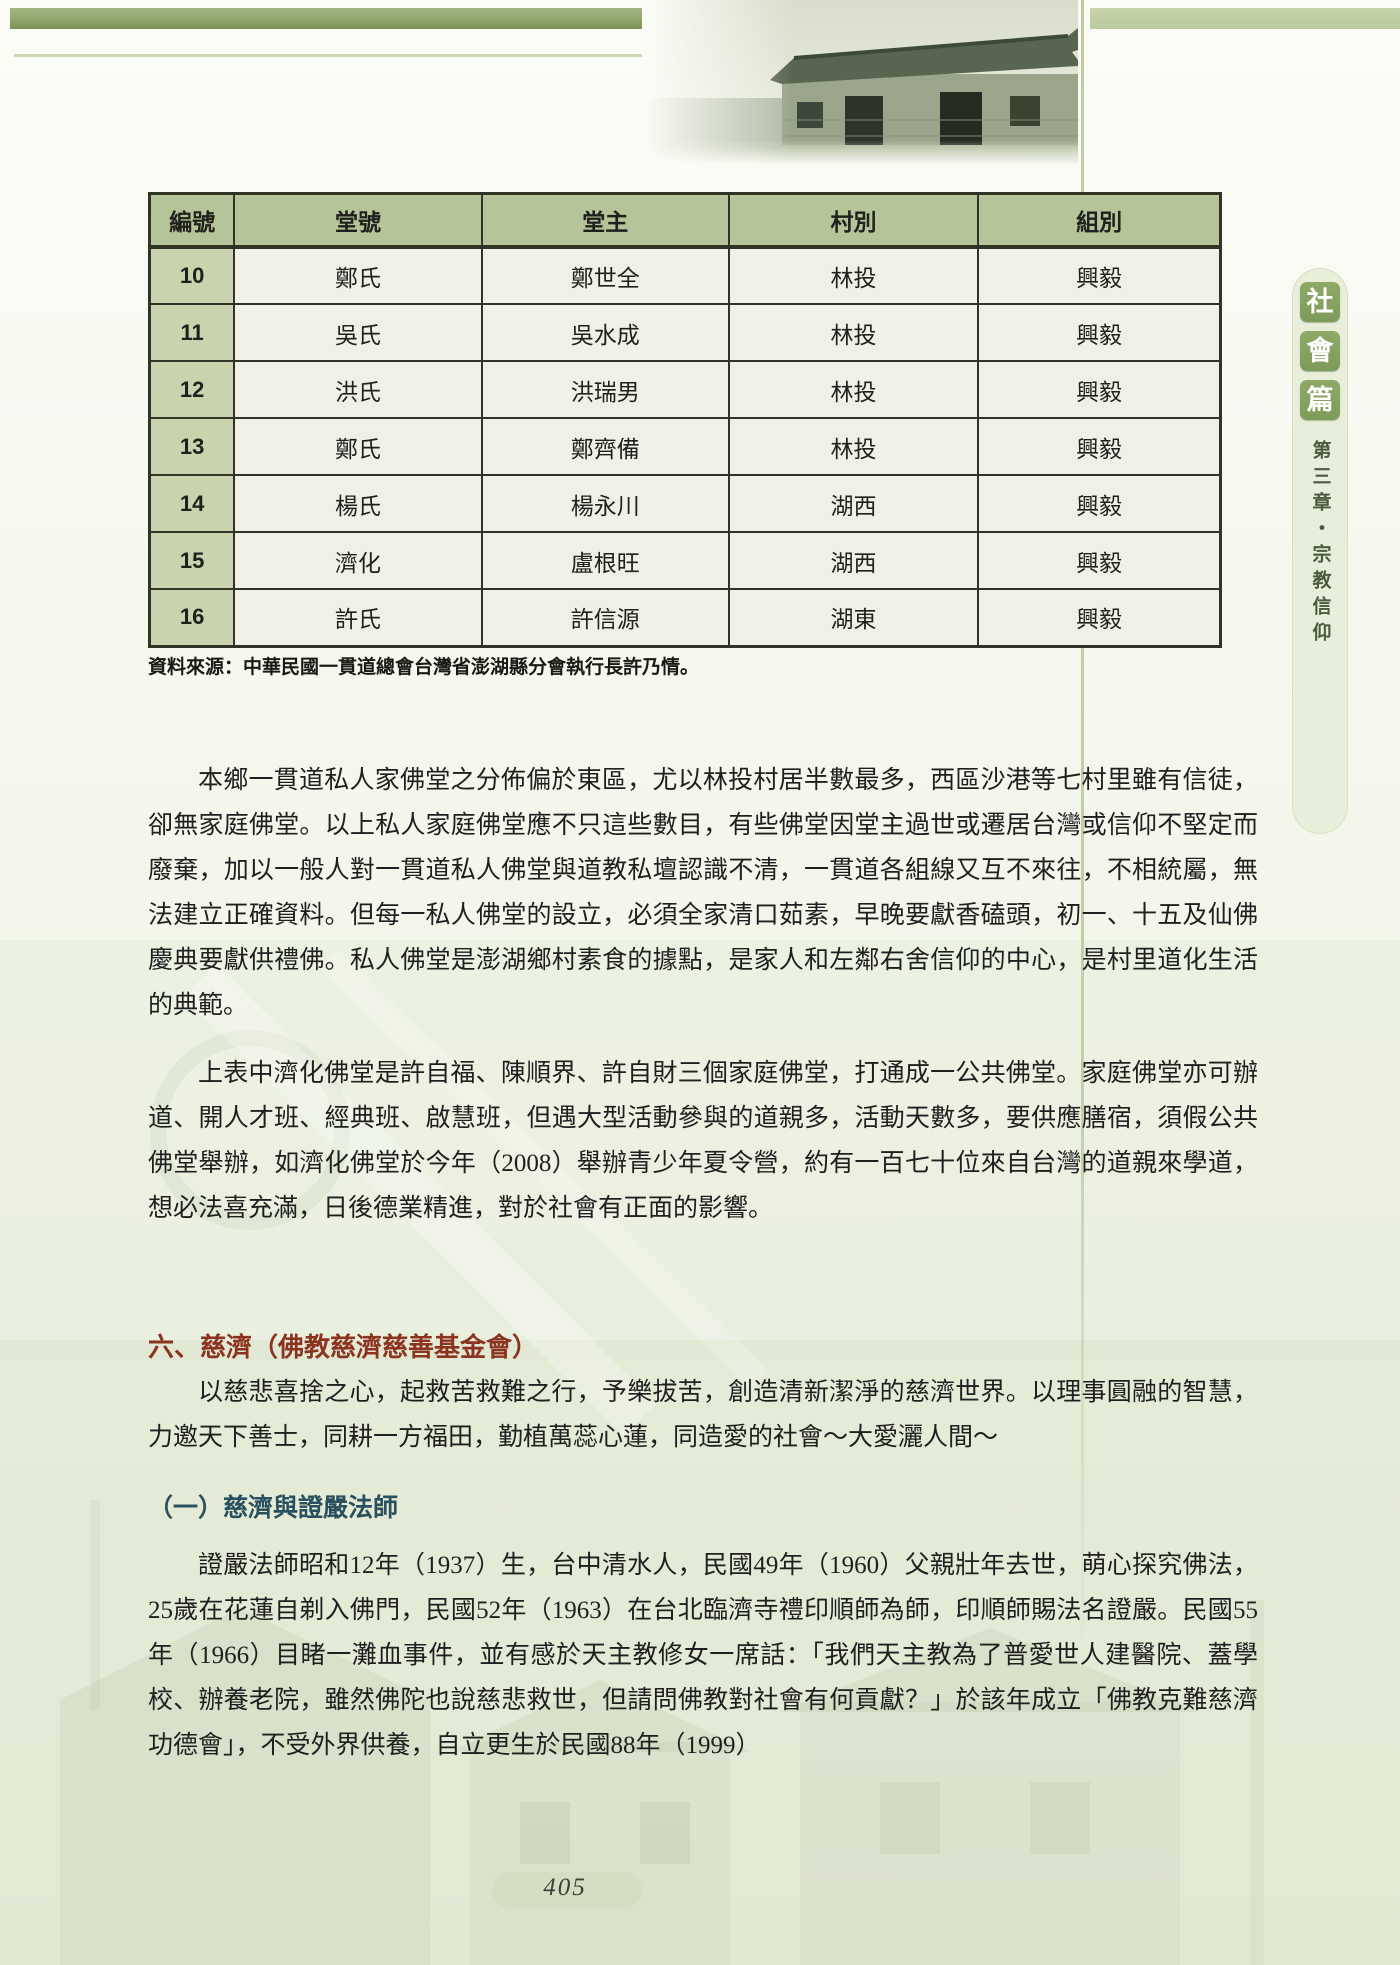 This screenshot has height=1965, width=1400. I want to click on hall-name-cell: 許氏, so click(358, 617).